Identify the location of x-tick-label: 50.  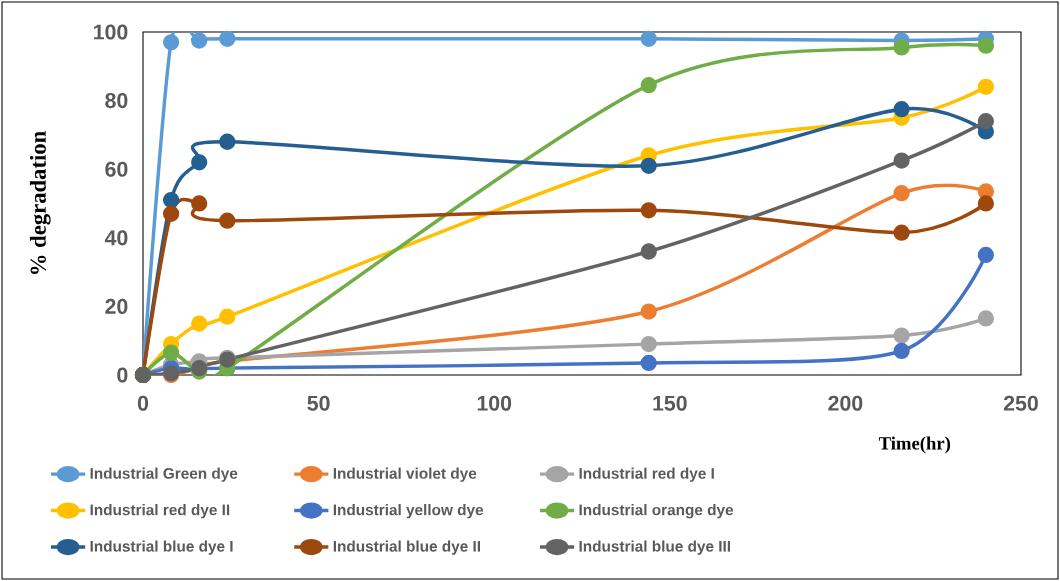
(318, 403).